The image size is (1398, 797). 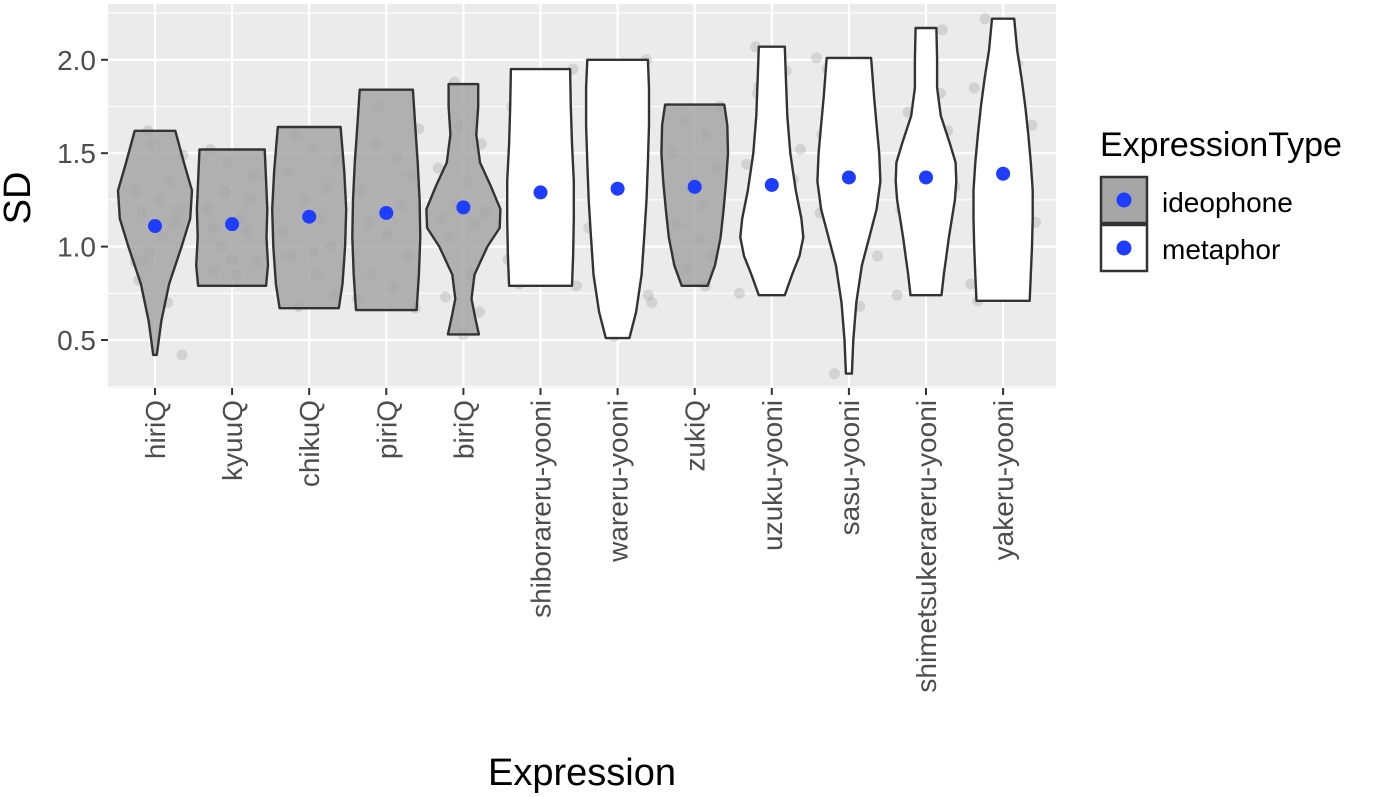 I want to click on x-tick-label: piriQ, so click(x=386, y=429).